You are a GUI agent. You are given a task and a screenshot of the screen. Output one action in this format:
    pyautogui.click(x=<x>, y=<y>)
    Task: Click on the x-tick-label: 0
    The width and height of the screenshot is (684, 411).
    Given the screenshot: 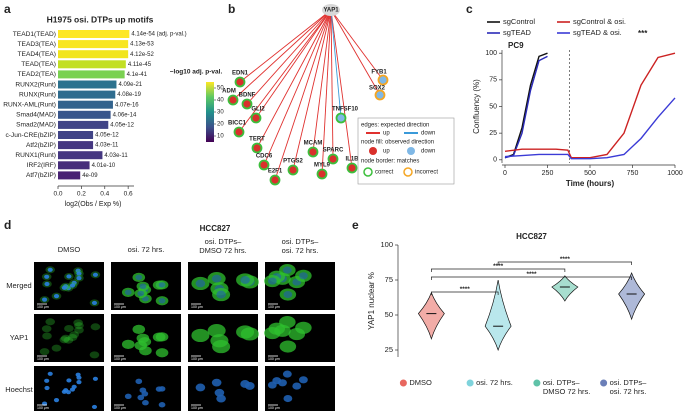 What is the action you would take?
    pyautogui.click(x=505, y=173)
    